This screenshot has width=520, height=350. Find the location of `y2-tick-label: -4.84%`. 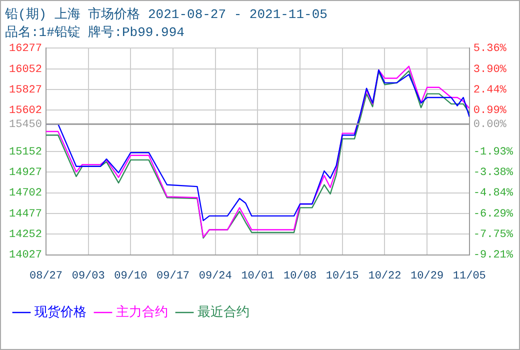

y2-tick-label: -4.84% is located at coordinates (493, 194).